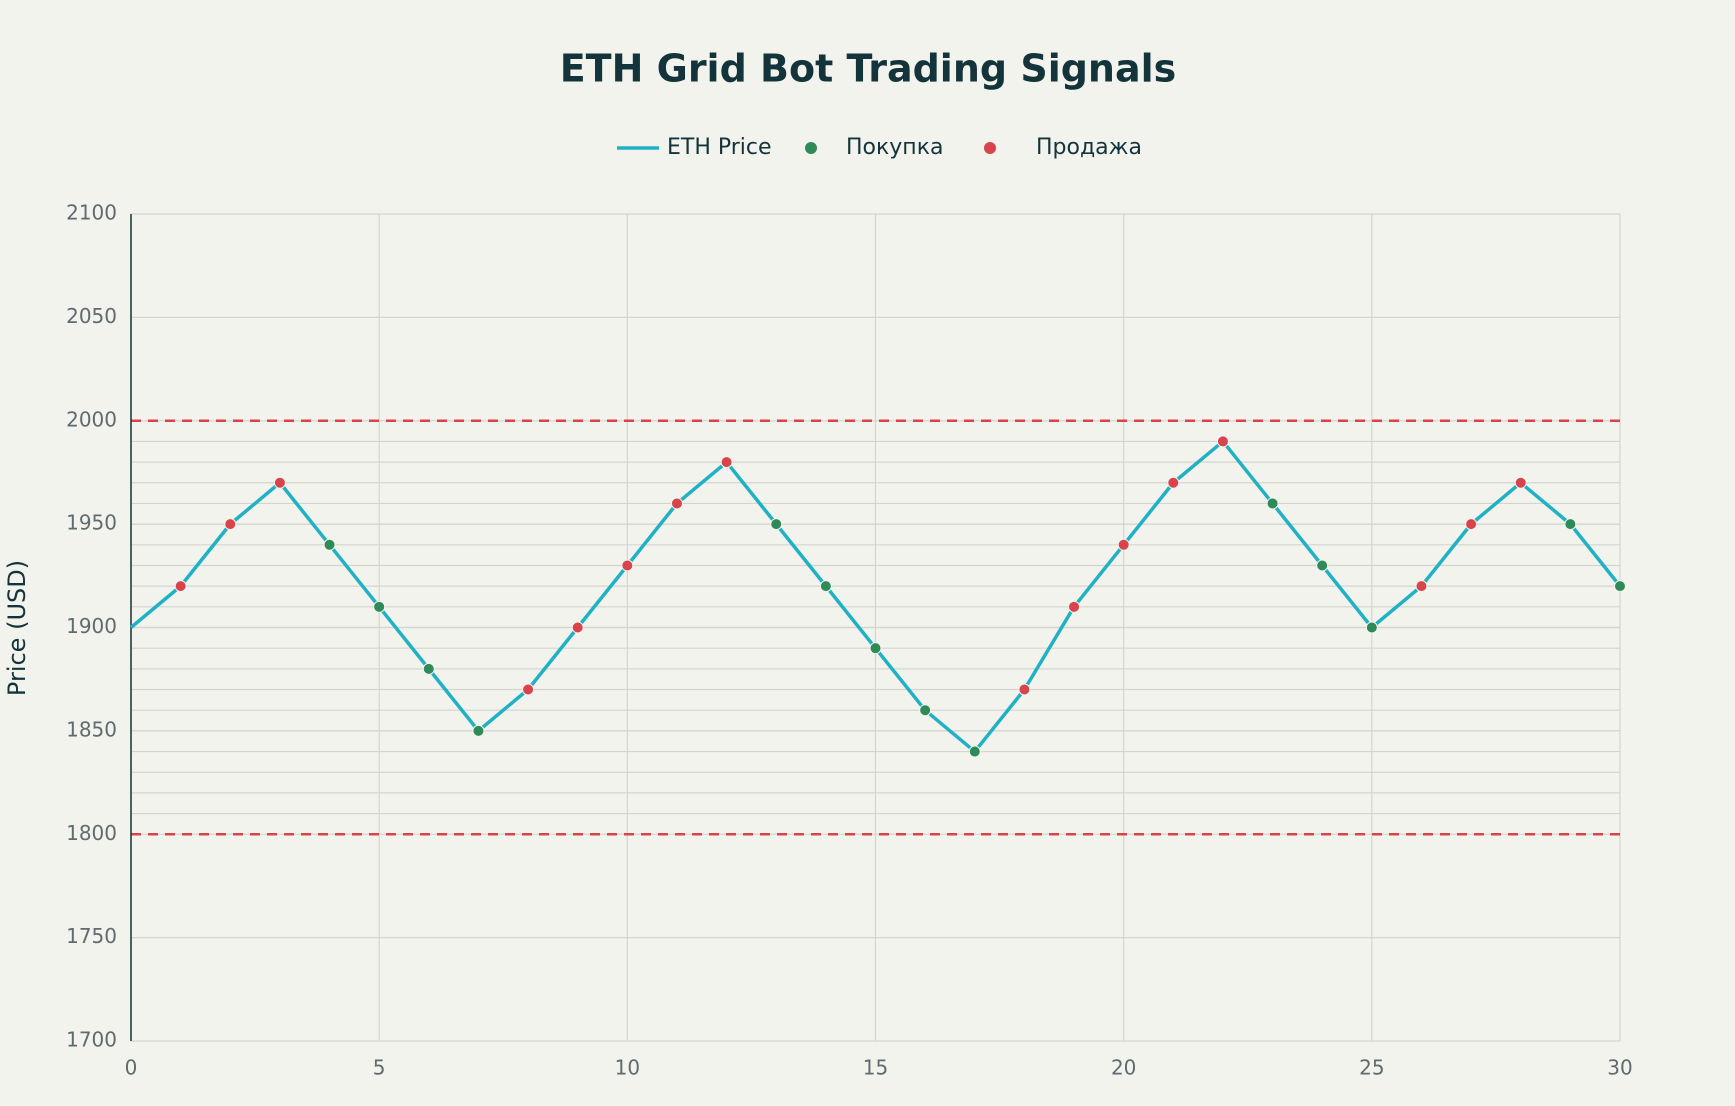 Image resolution: width=1735 pixels, height=1106 pixels. What do you see at coordinates (719, 147) in the screenshot?
I see `legend-label: ETH Price` at bounding box center [719, 147].